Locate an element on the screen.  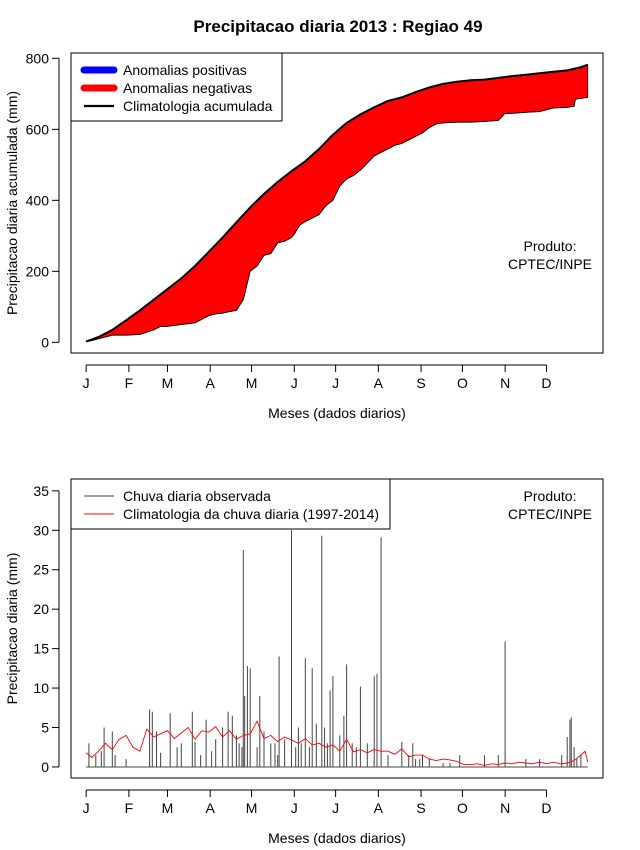
figure-title: Precipitacao diaria 2013 : Regiao 49 is located at coordinates (337, 26).